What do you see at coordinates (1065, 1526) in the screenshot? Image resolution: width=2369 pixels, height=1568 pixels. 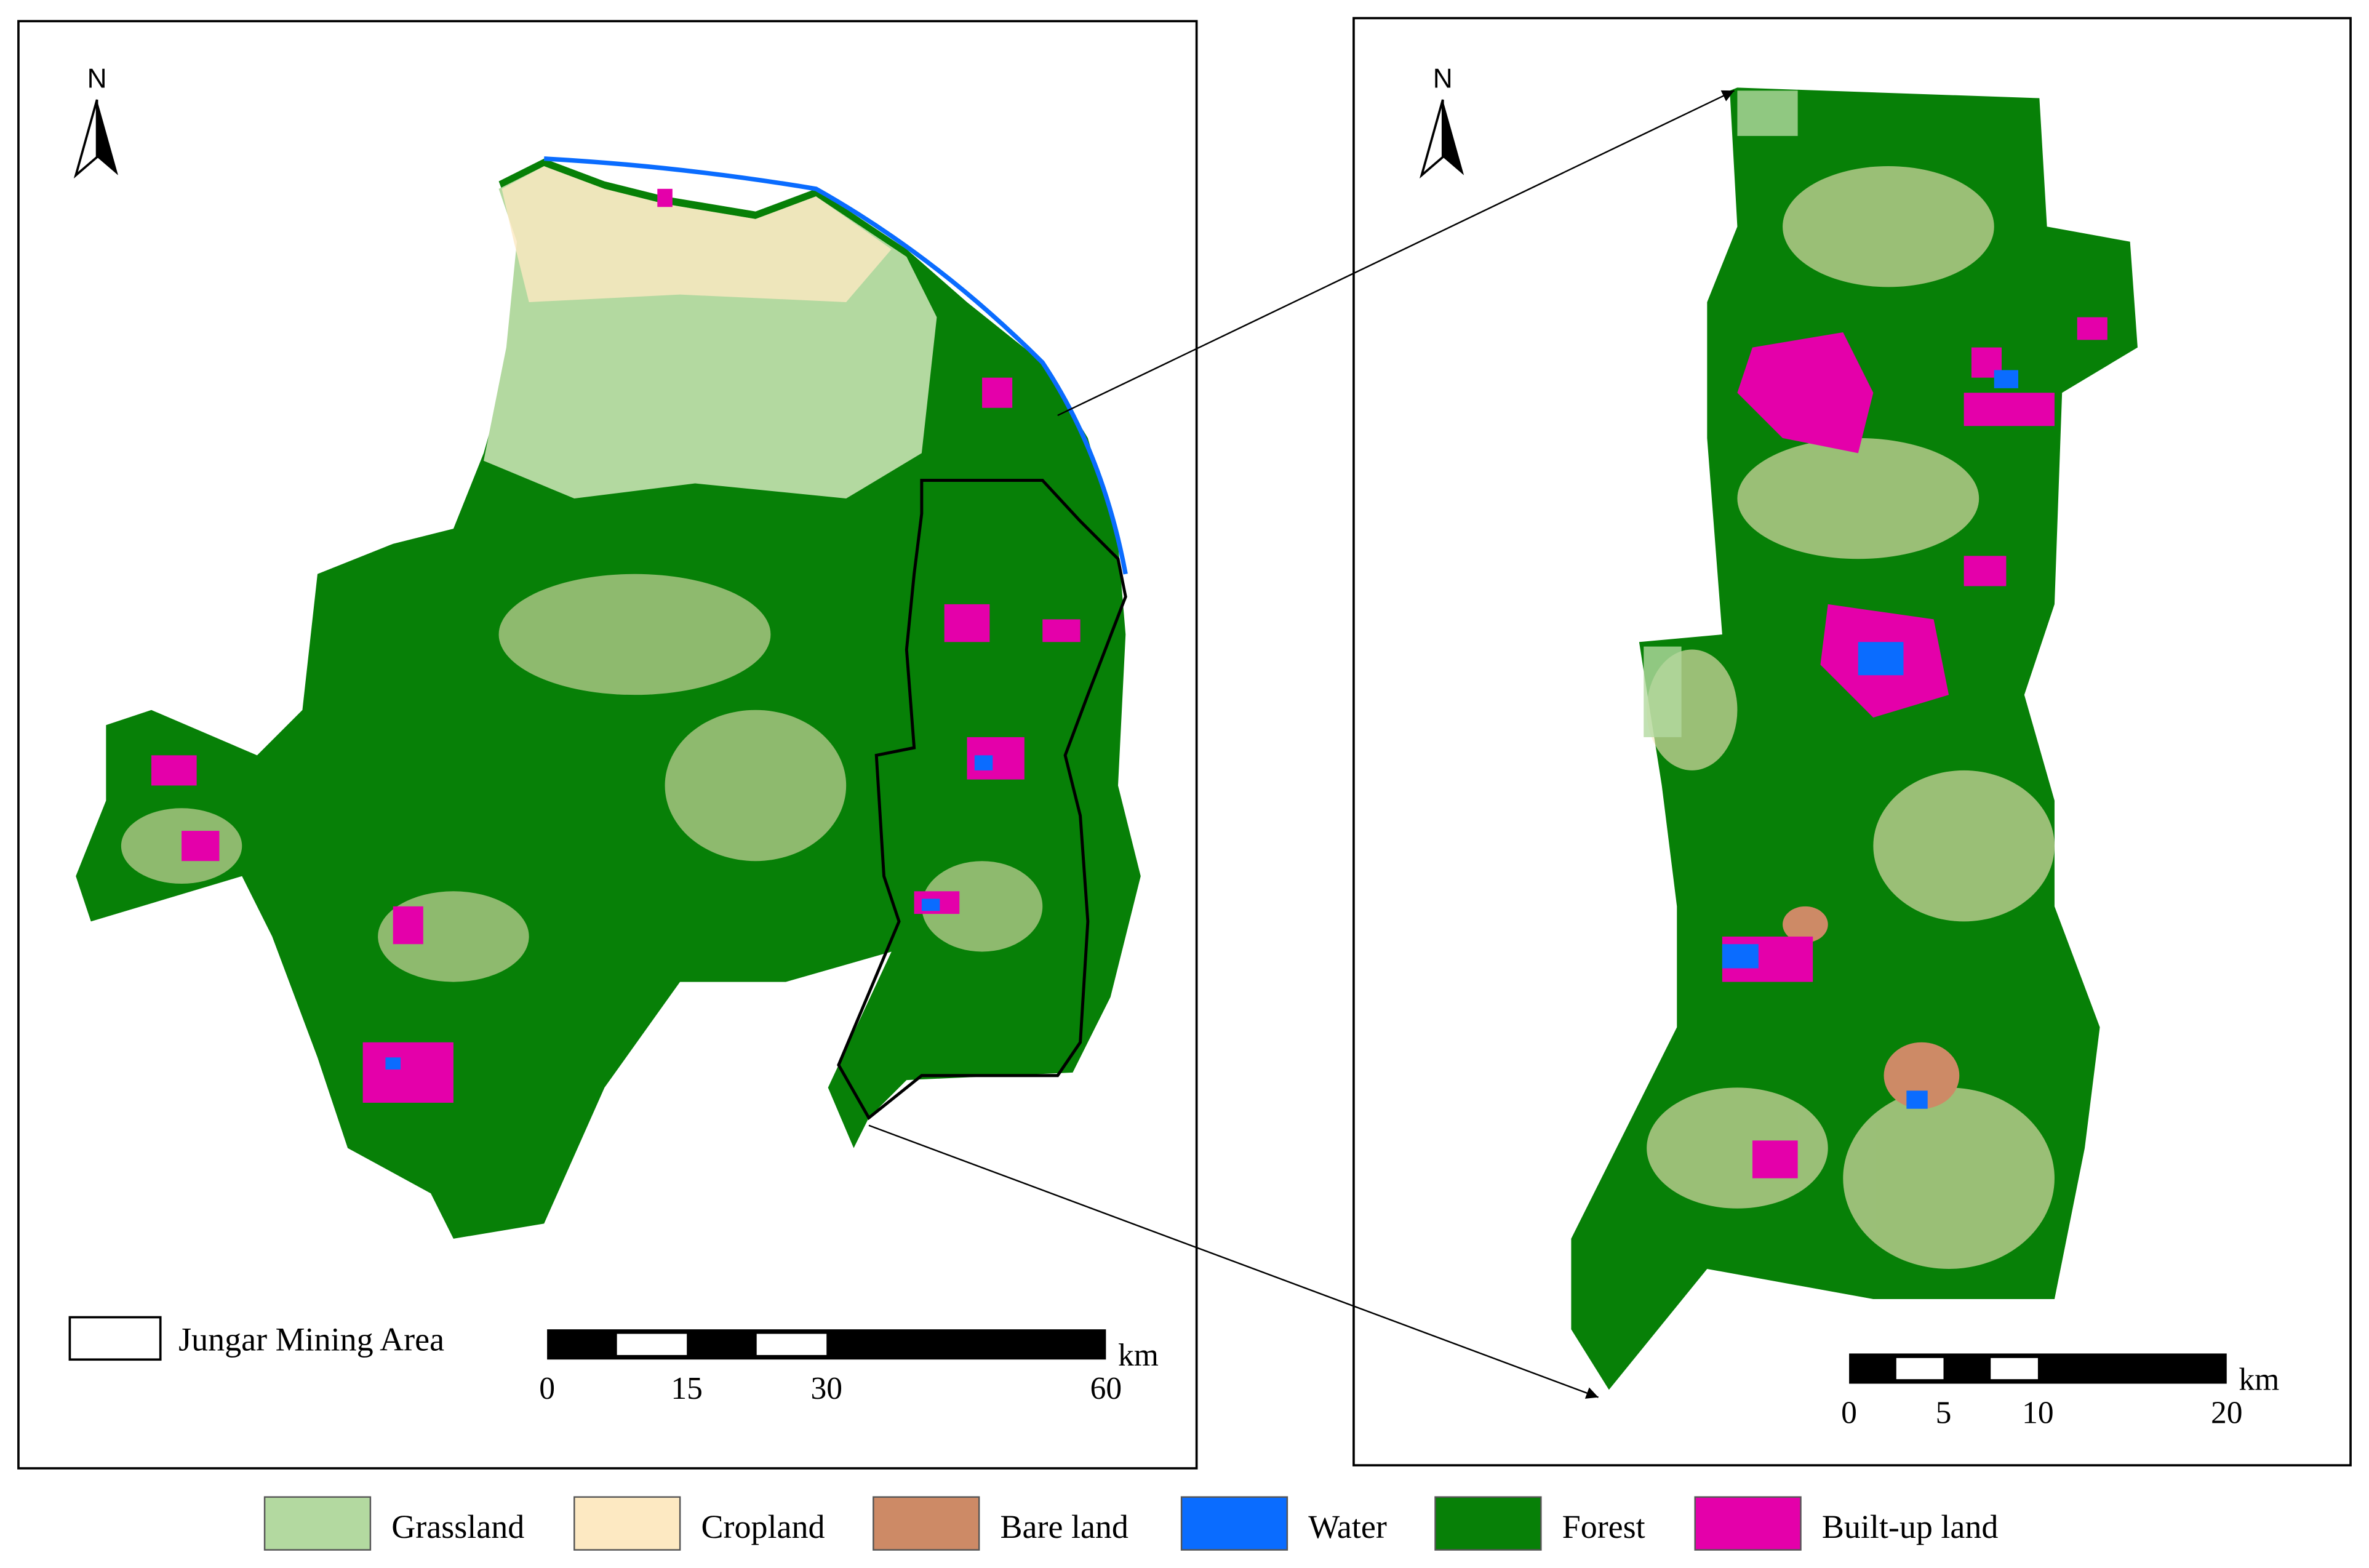 I see `legend-label: Bare land` at bounding box center [1065, 1526].